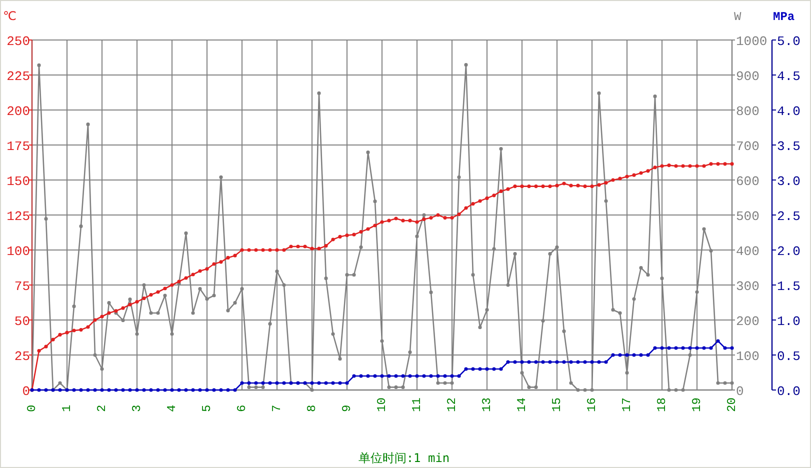 The height and width of the screenshot is (468, 811). I want to click on x-tick-label: 12, so click(452, 405).